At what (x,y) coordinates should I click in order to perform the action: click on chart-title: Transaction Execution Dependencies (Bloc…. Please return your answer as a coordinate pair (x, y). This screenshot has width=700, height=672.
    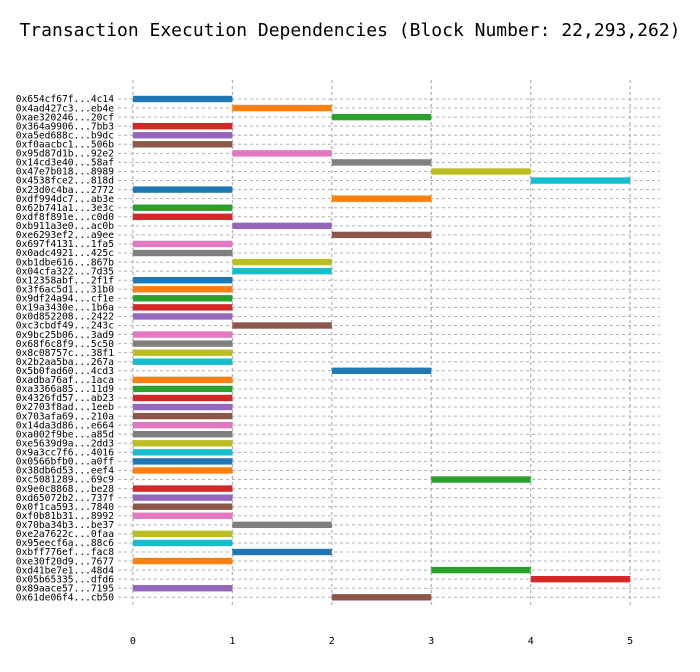
    Looking at the image, I should click on (350, 30).